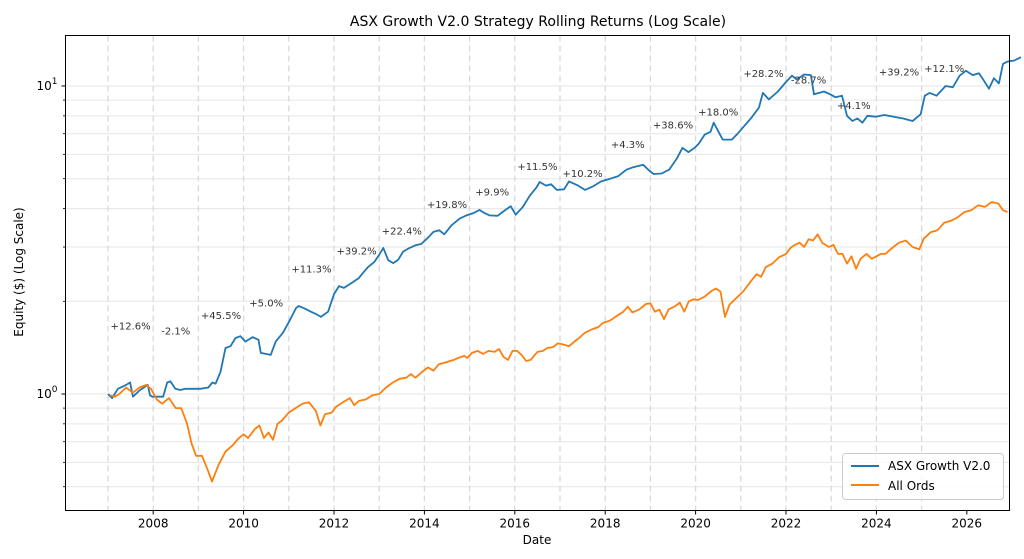  I want to click on annotation-label: +28.2%, so click(763, 74).